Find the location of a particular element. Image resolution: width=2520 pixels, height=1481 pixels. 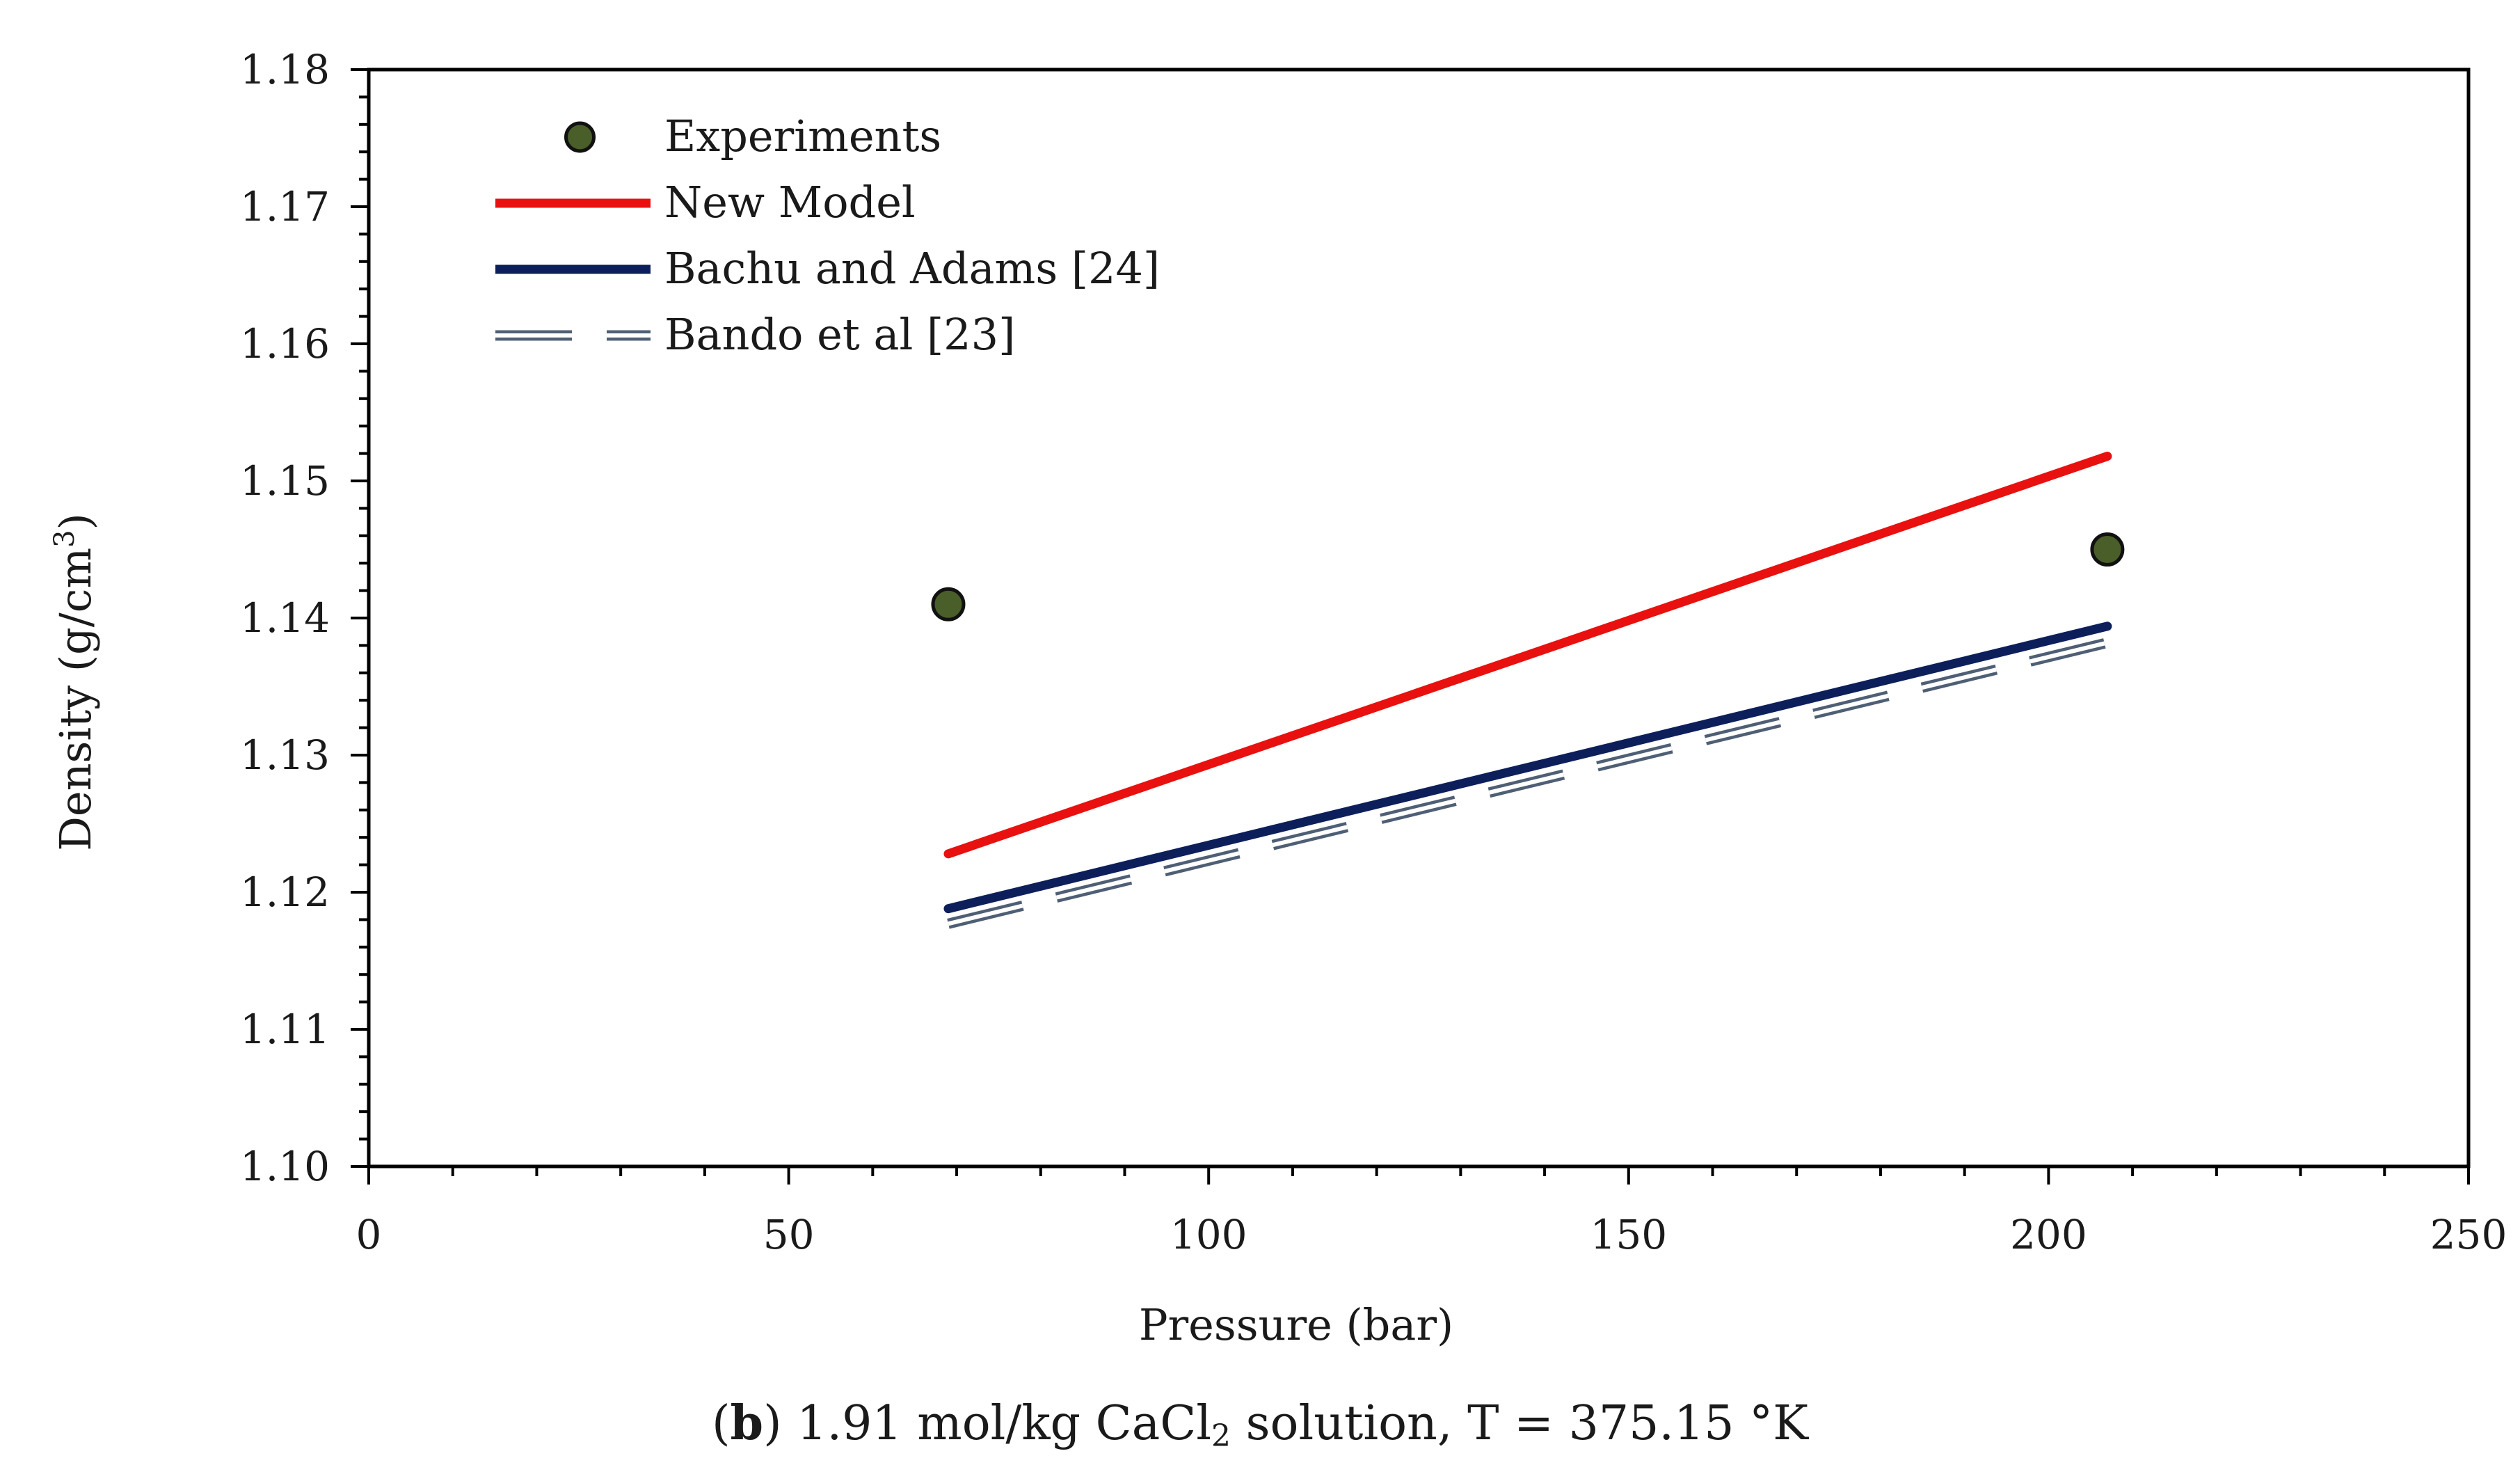

y-tick-label: 1.13 is located at coordinates (285, 755).